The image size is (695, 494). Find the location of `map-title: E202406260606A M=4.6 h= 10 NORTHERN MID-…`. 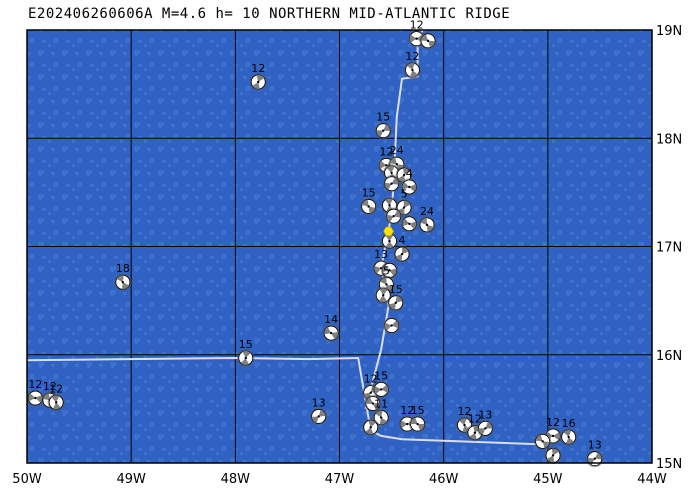

map-title: E202406260606A M=4.6 h= 10 NORTHERN MID-… is located at coordinates (269, 14).